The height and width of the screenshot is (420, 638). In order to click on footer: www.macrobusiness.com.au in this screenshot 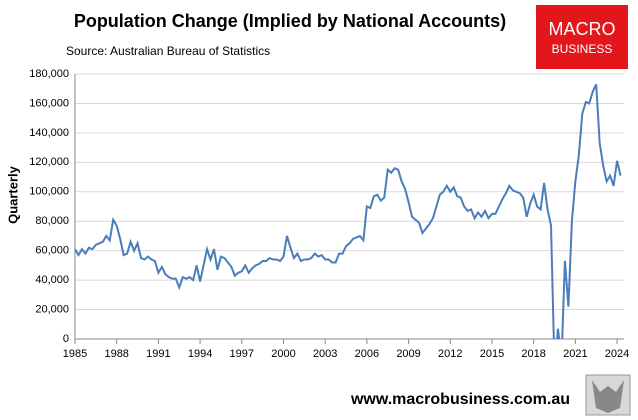, I will do `click(460, 399)`.